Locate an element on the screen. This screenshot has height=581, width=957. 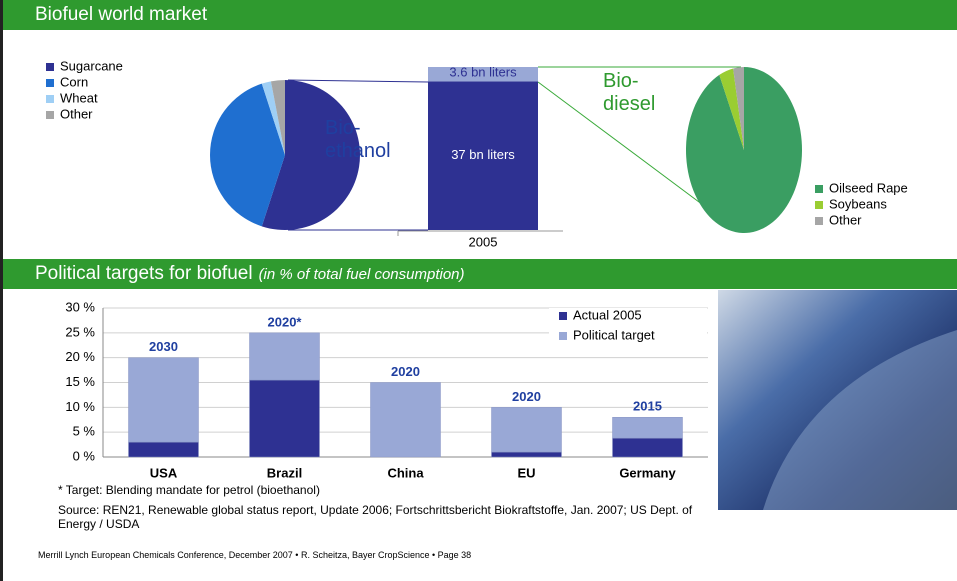
legend-label: Wheat is located at coordinates (79, 97).